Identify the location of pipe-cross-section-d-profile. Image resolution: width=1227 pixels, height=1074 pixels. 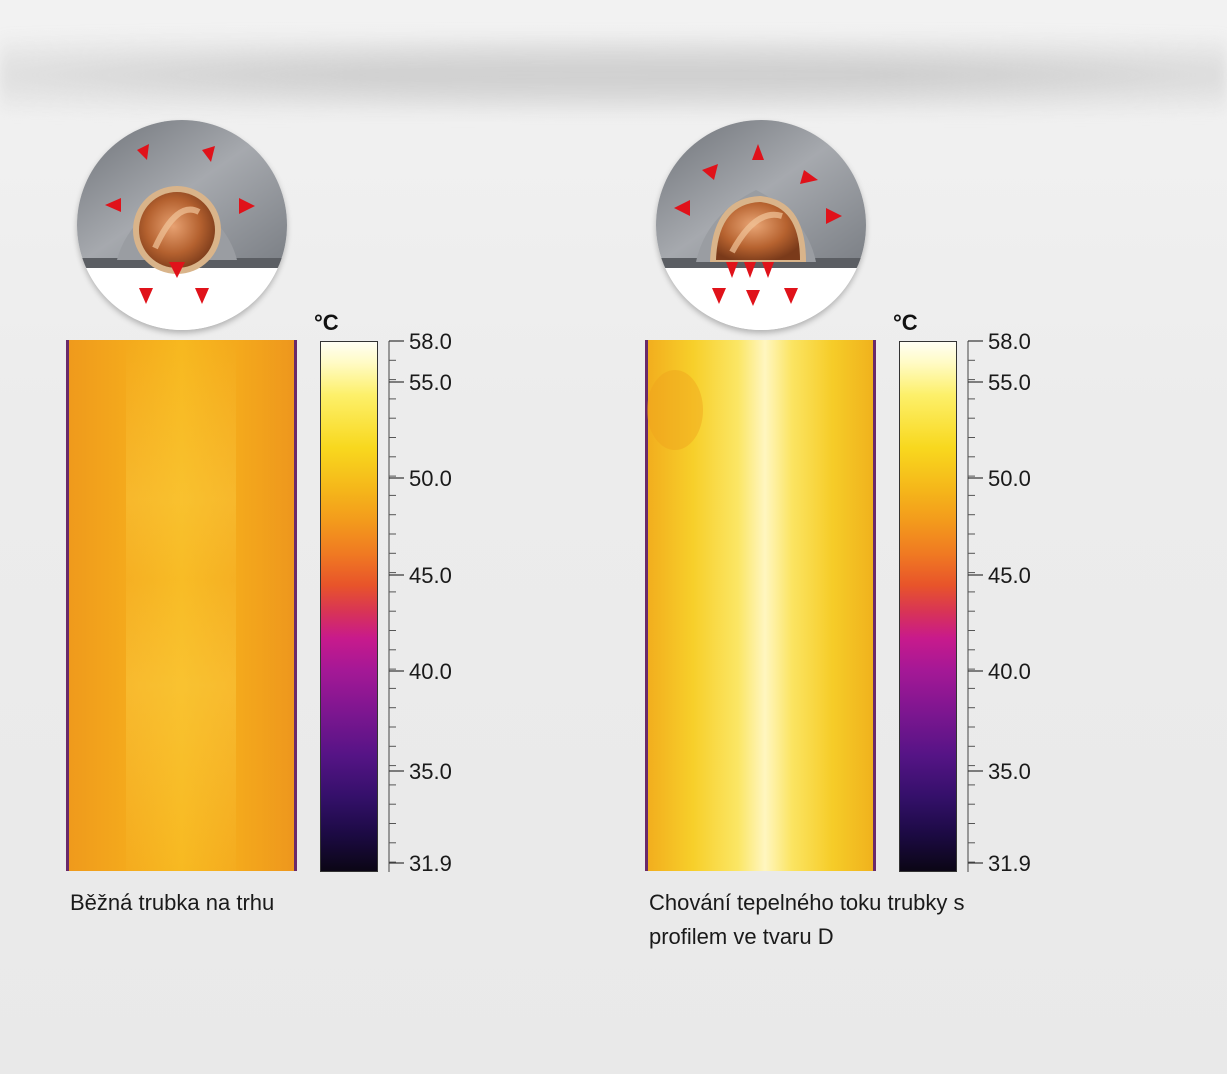
(761, 225).